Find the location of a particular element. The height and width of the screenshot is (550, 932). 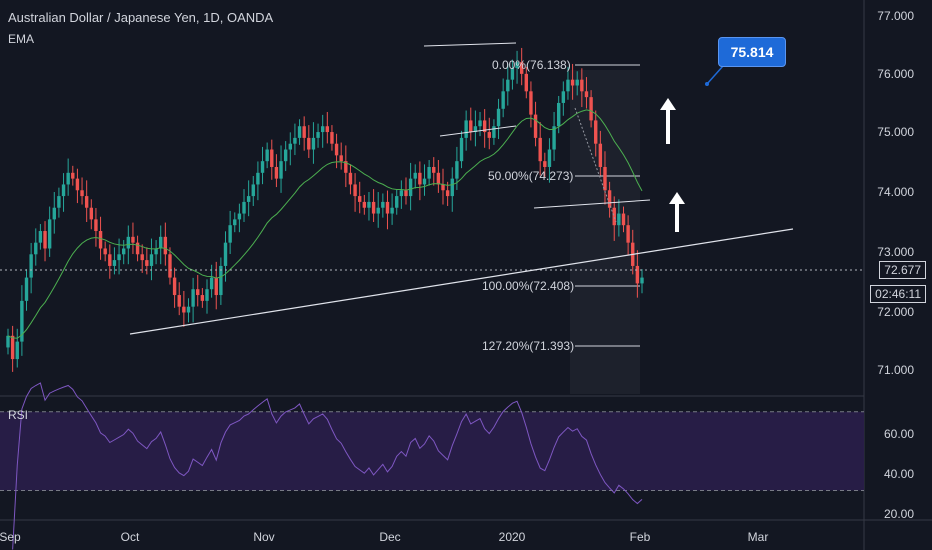

time-label: Mar is located at coordinates (758, 537).